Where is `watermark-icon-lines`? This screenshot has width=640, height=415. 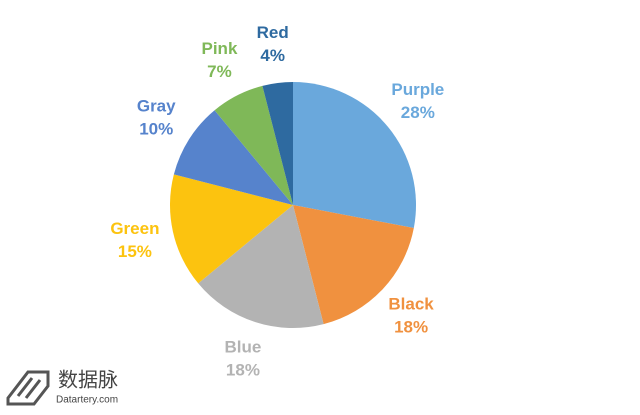 watermark-icon-lines is located at coordinates (29, 388).